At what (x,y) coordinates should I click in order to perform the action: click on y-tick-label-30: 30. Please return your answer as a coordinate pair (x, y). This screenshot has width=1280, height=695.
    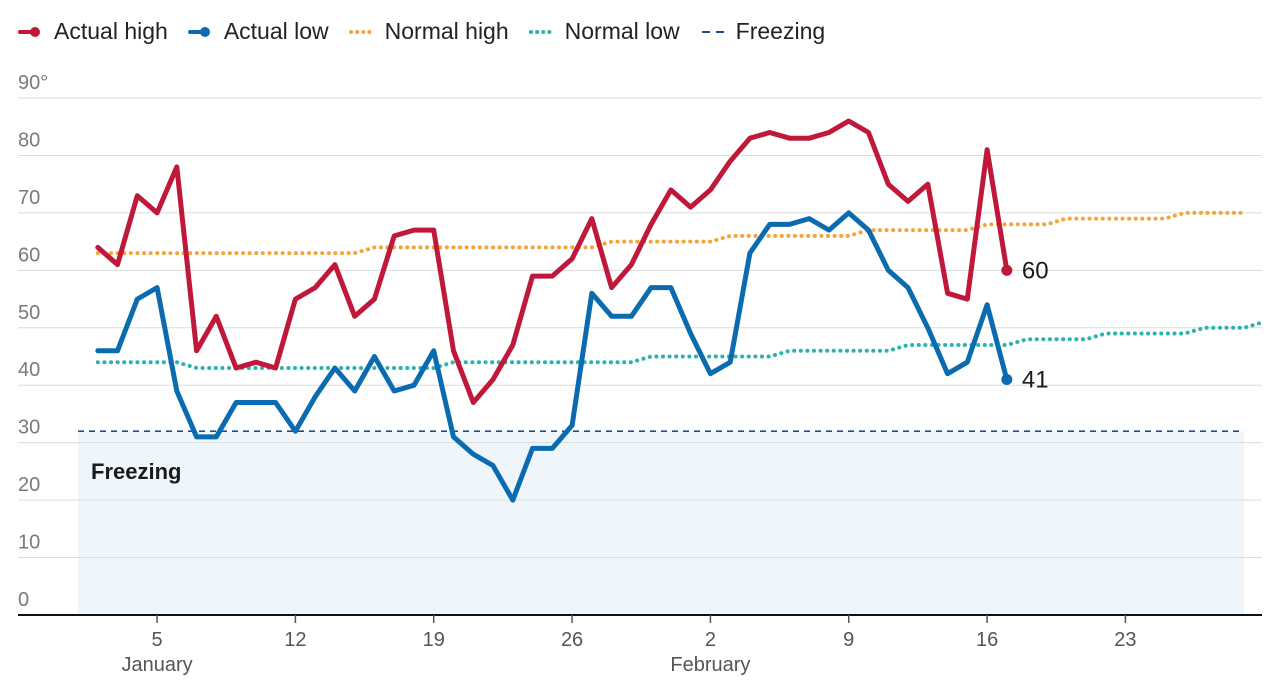
    Looking at the image, I should click on (29, 428).